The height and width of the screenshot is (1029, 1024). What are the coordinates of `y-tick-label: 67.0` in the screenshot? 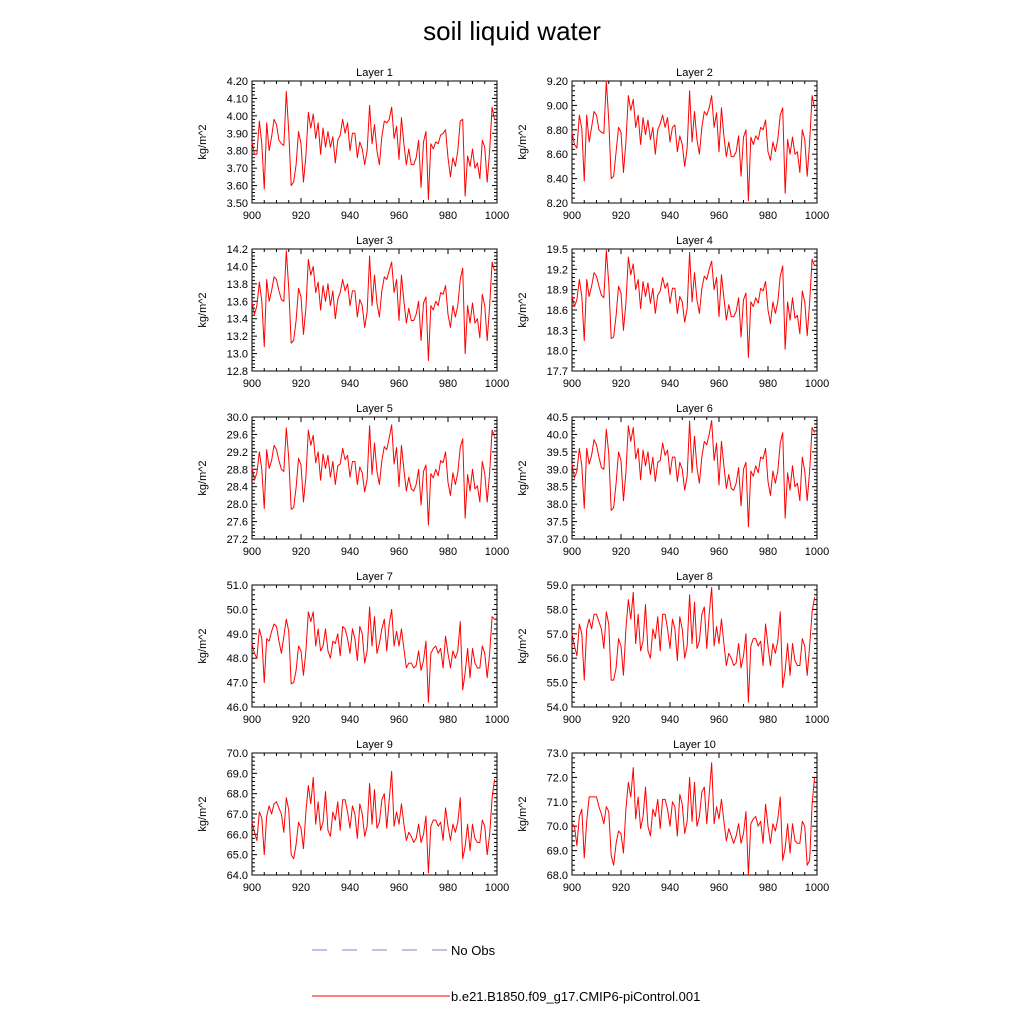 It's located at (237, 815).